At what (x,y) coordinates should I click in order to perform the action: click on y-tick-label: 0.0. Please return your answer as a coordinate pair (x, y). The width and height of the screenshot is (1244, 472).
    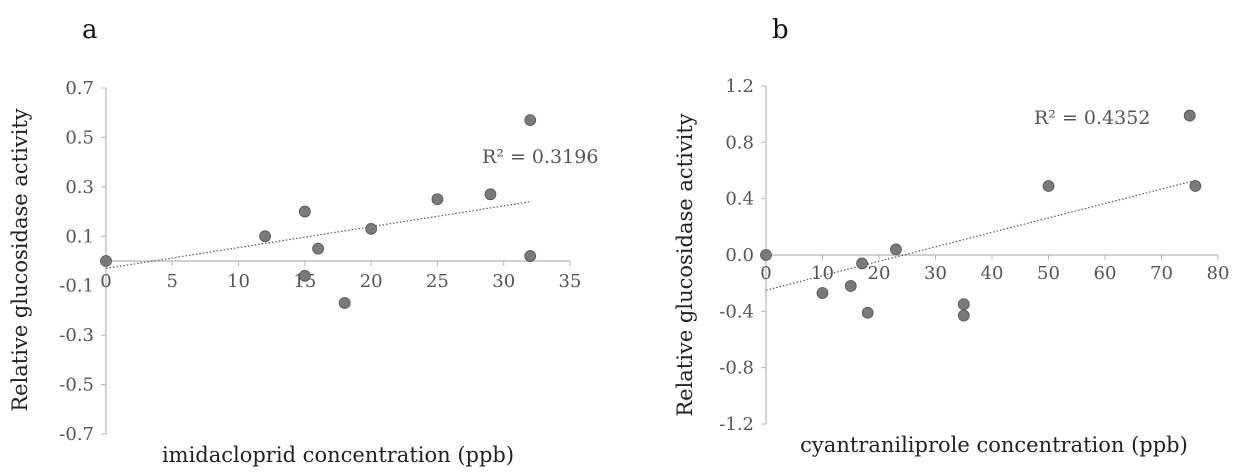
    Looking at the image, I should click on (739, 255).